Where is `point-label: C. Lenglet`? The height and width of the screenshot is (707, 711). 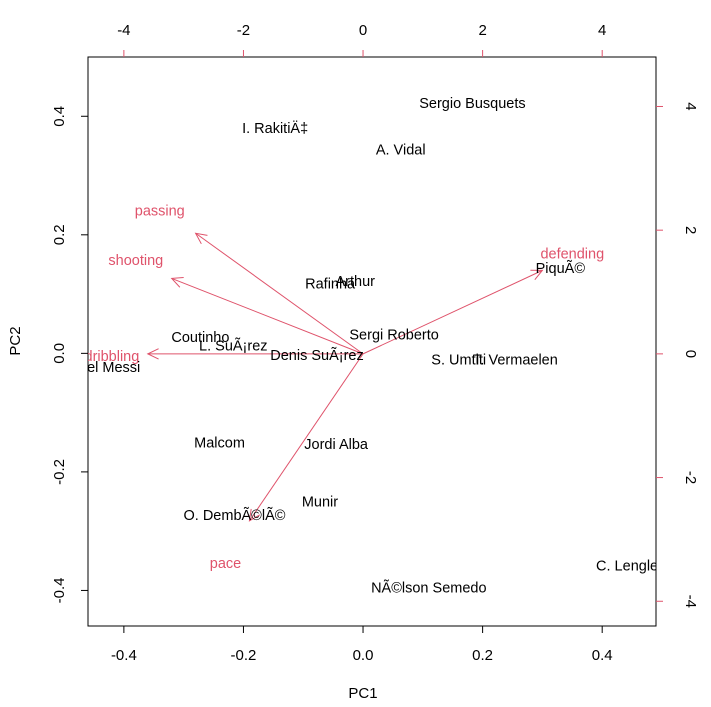 point-label: C. Lenglet is located at coordinates (629, 567).